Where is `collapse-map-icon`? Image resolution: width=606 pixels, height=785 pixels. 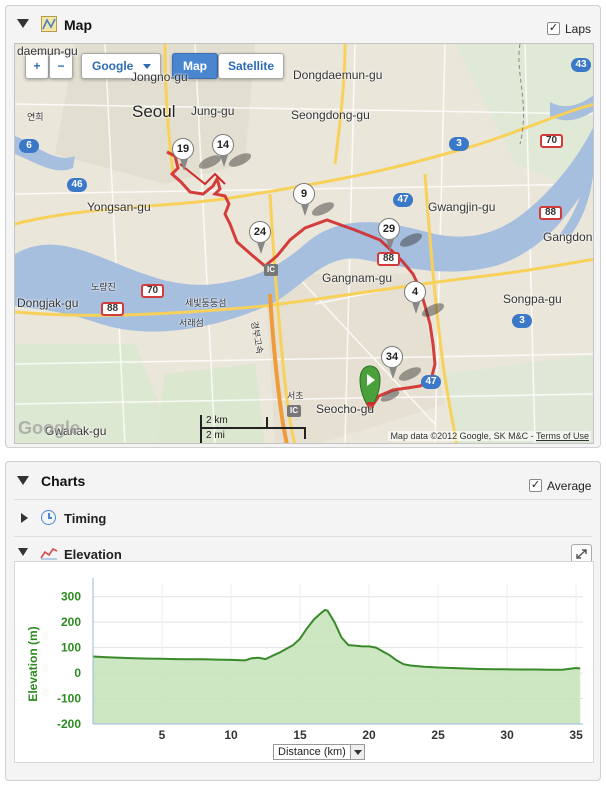 collapse-map-icon is located at coordinates (23, 23).